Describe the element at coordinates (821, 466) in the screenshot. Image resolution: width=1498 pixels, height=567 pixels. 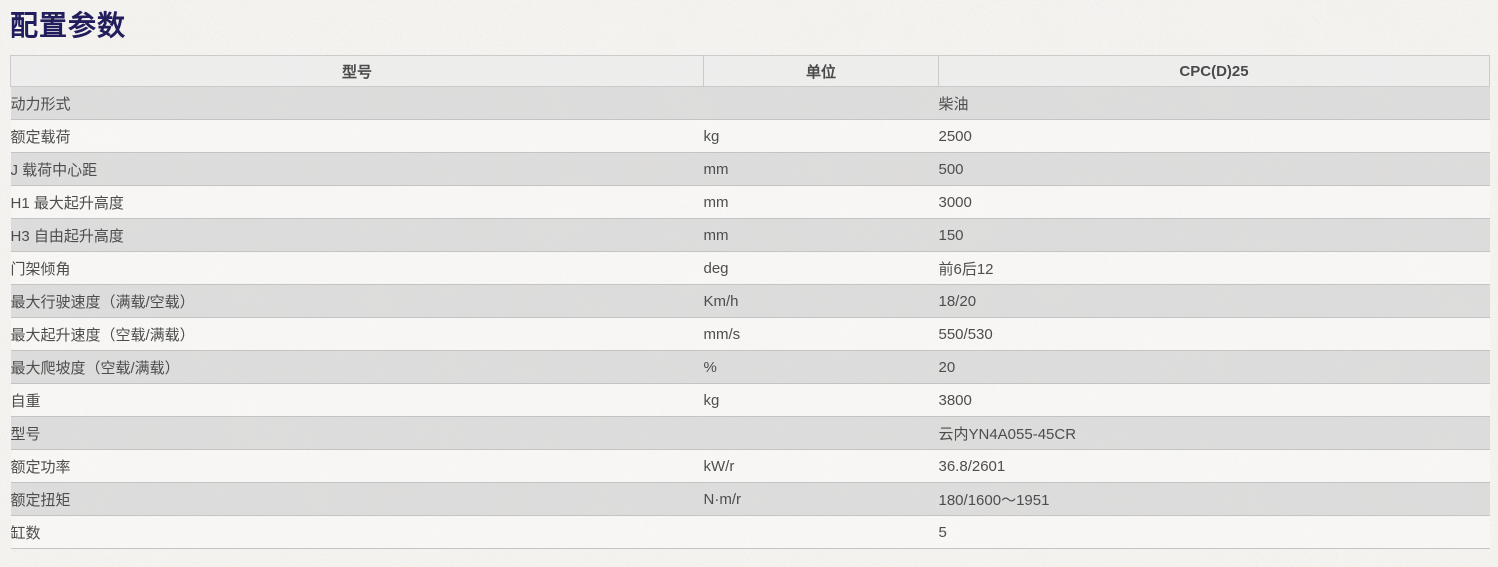
I see `row-unit: kW/r` at that location.